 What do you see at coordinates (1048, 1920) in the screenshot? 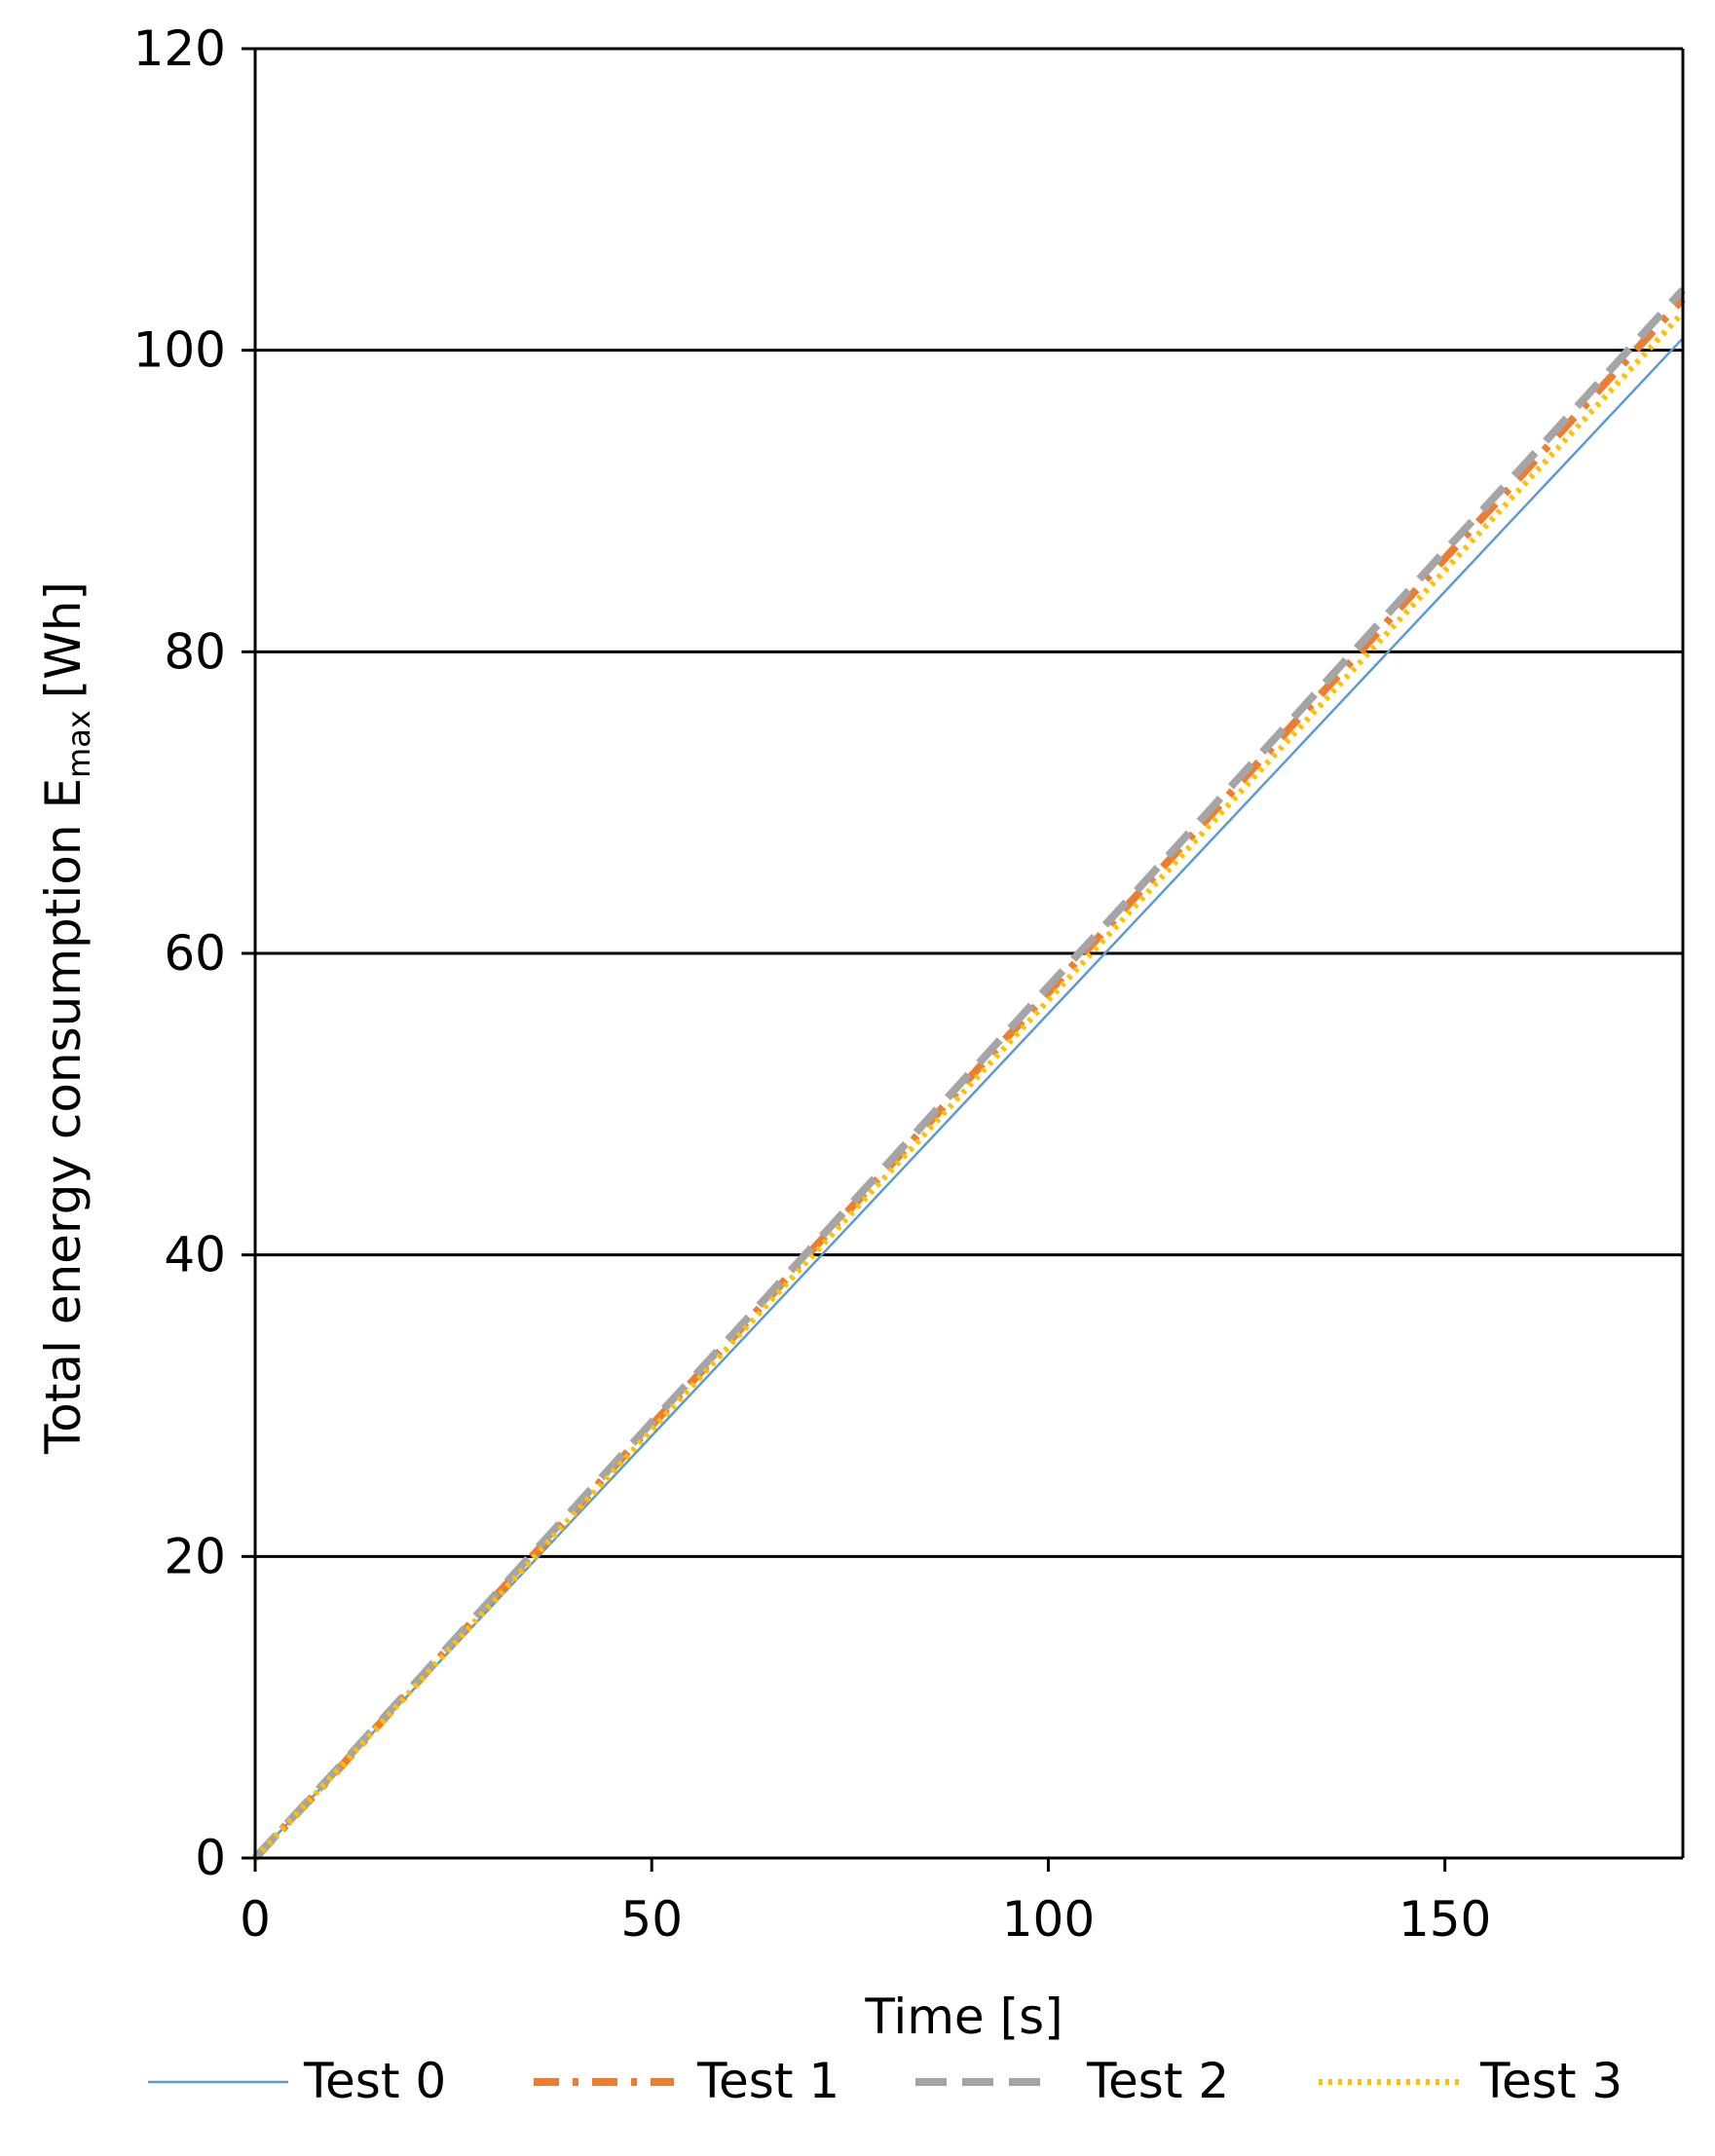
I see `x-tick-label-100: 100` at bounding box center [1048, 1920].